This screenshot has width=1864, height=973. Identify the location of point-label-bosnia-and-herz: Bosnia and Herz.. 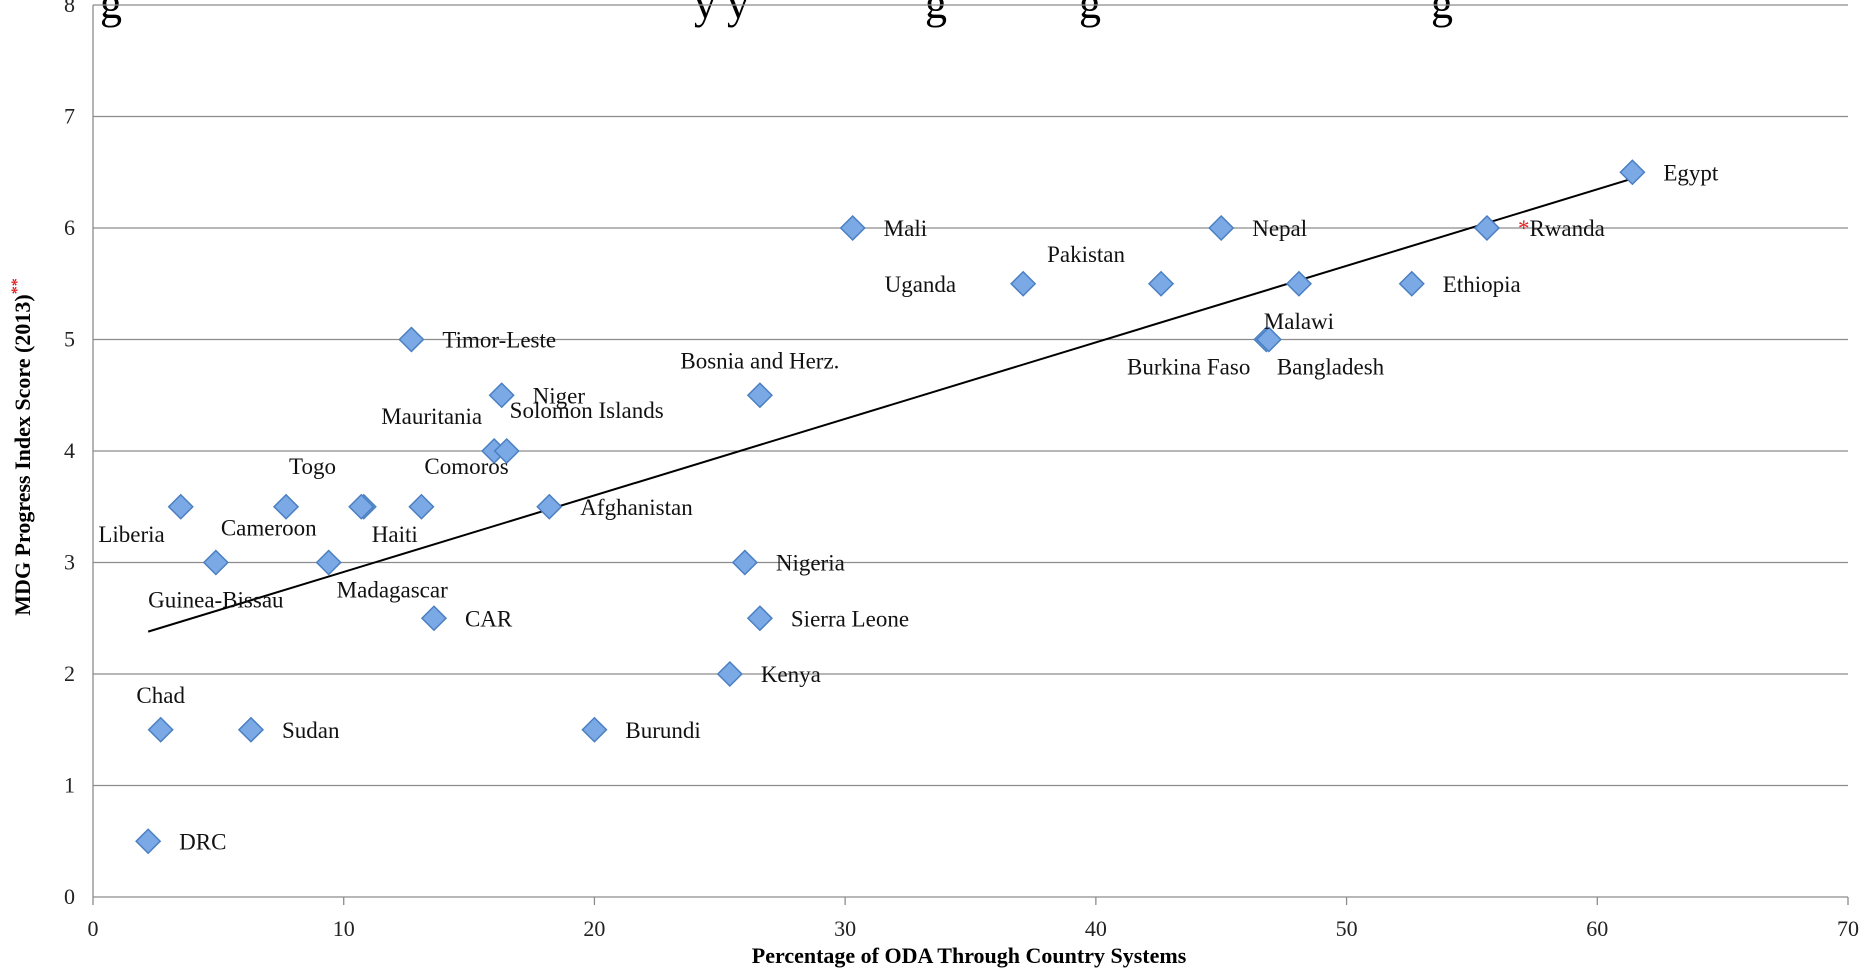
(759, 360).